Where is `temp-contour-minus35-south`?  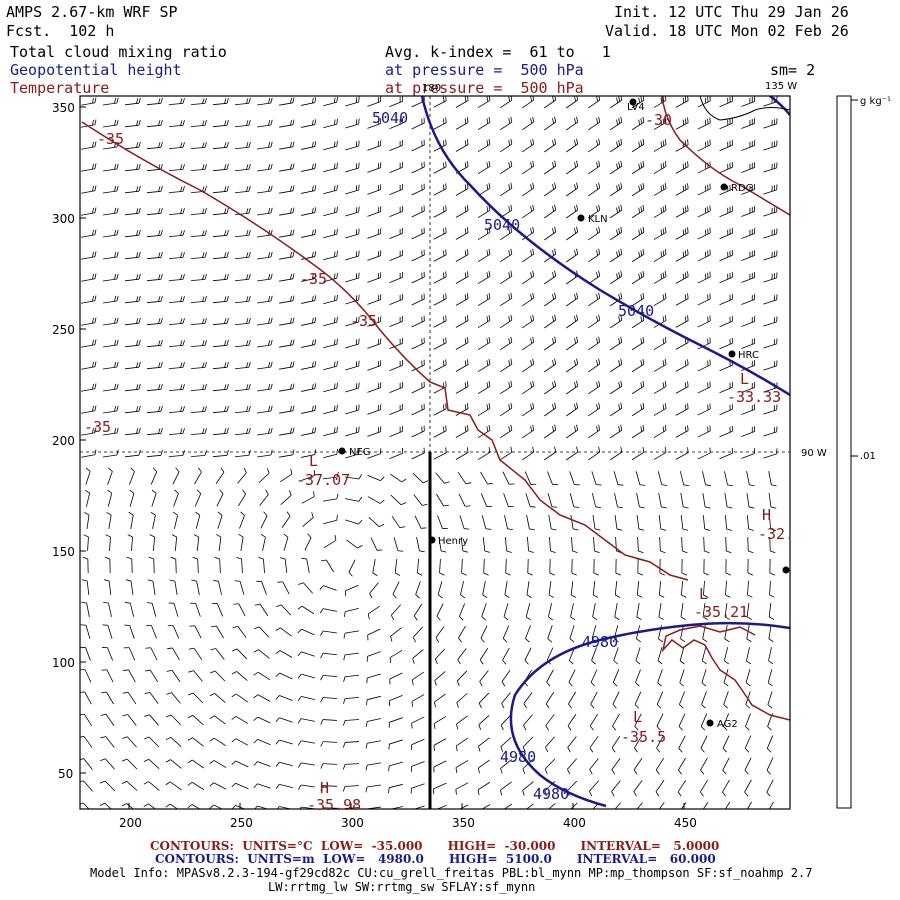 temp-contour-minus35-south is located at coordinates (725, 673).